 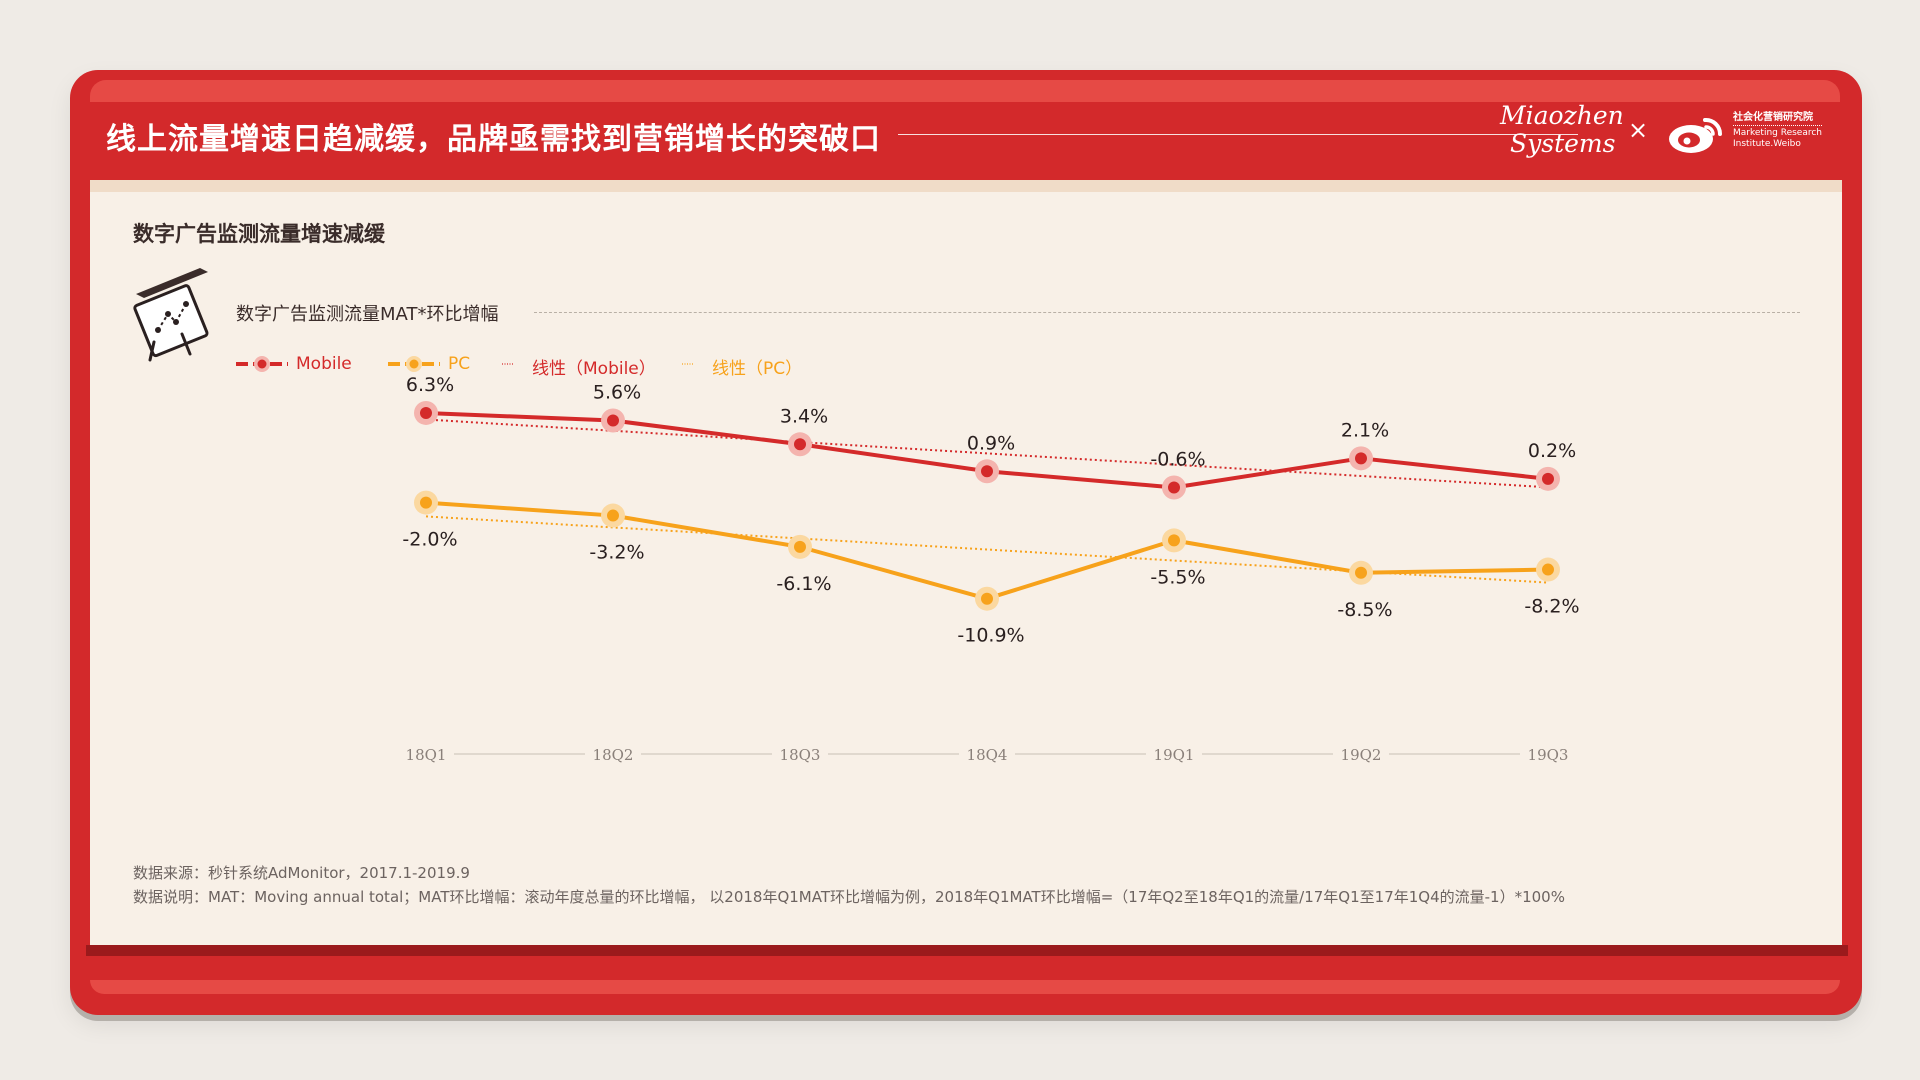 What do you see at coordinates (324, 364) in the screenshot?
I see `legend-label-mobile: Mobile` at bounding box center [324, 364].